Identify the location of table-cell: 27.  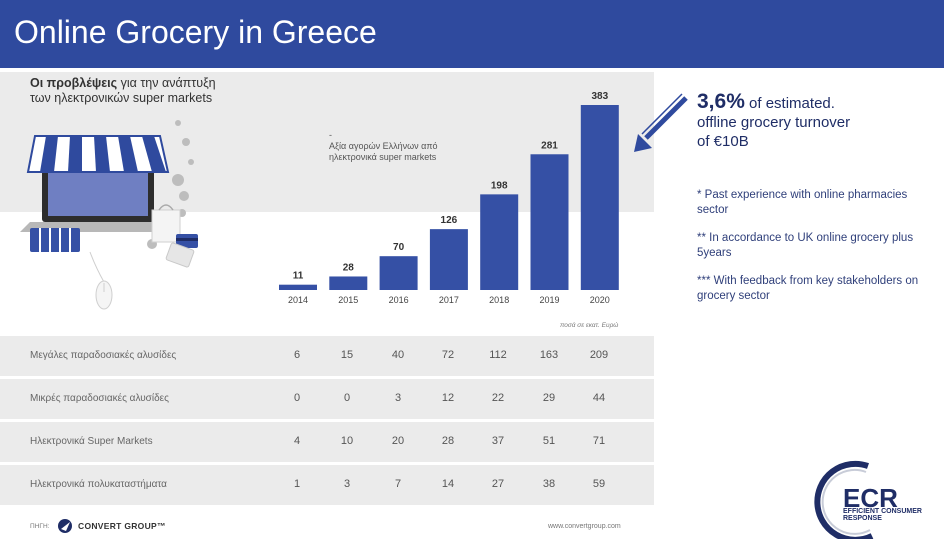
(498, 484).